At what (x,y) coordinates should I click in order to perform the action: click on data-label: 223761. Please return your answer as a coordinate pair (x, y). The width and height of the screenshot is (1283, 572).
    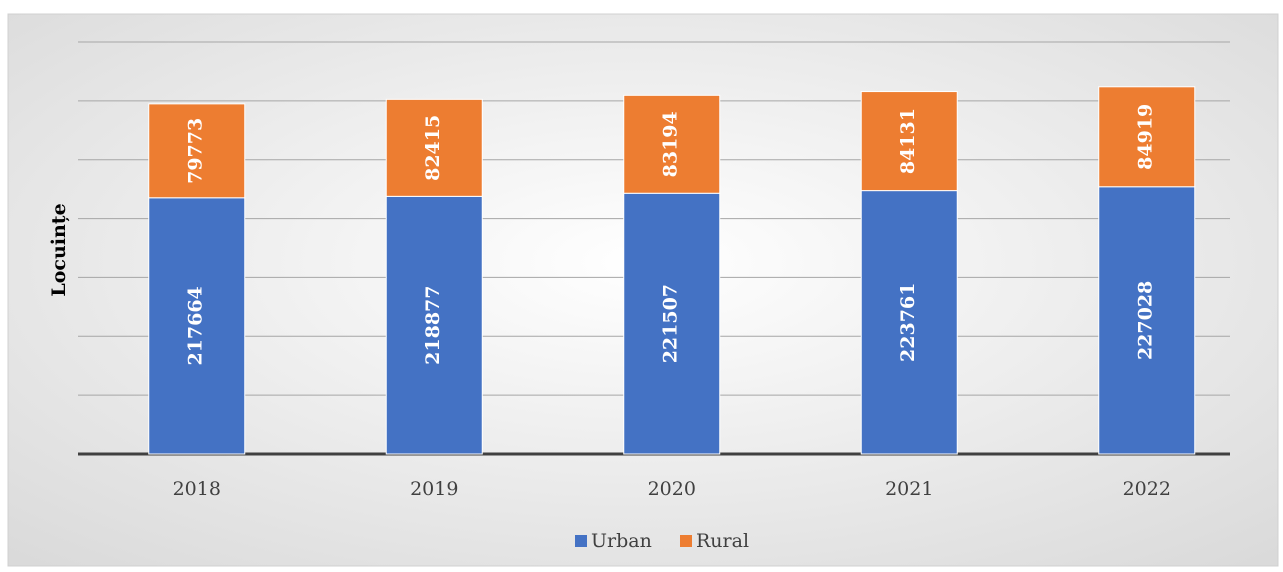
    Looking at the image, I should click on (908, 322).